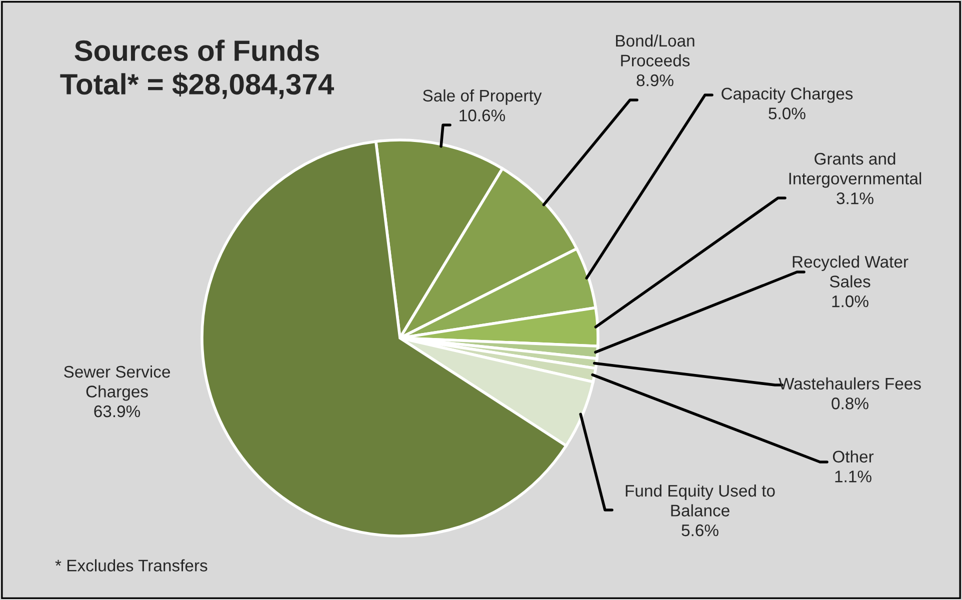  I want to click on slice-label: Bond/Loan Proceeds, so click(655, 50).